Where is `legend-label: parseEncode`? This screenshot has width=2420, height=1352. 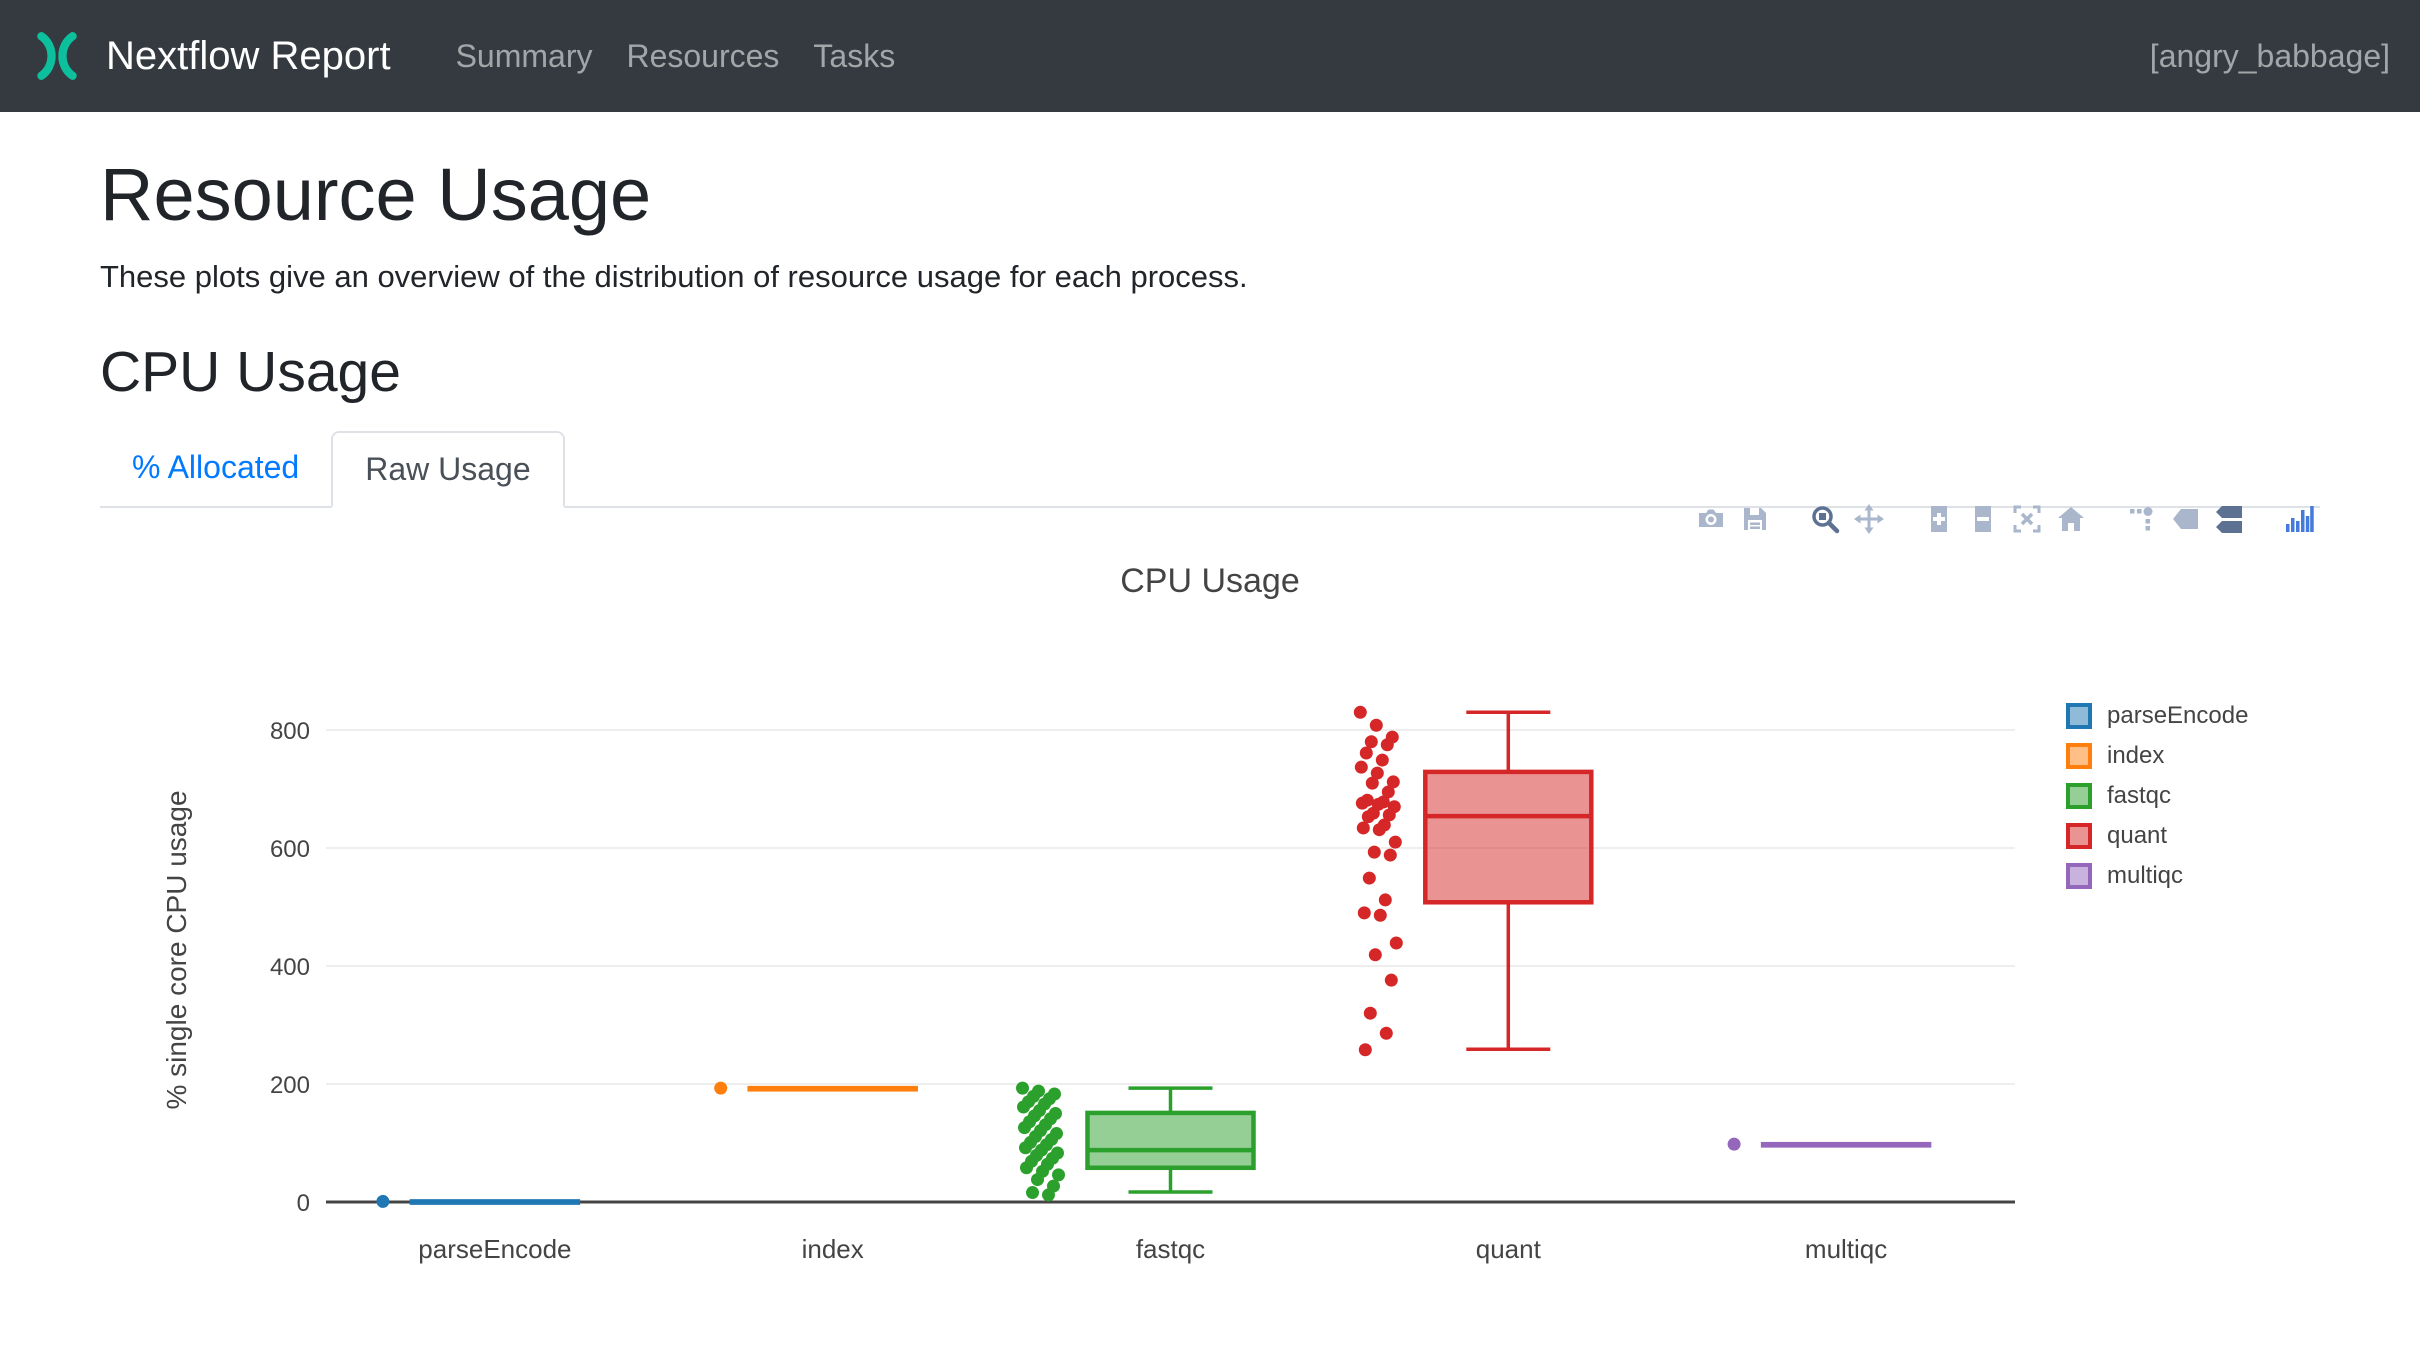 legend-label: parseEncode is located at coordinates (2178, 715).